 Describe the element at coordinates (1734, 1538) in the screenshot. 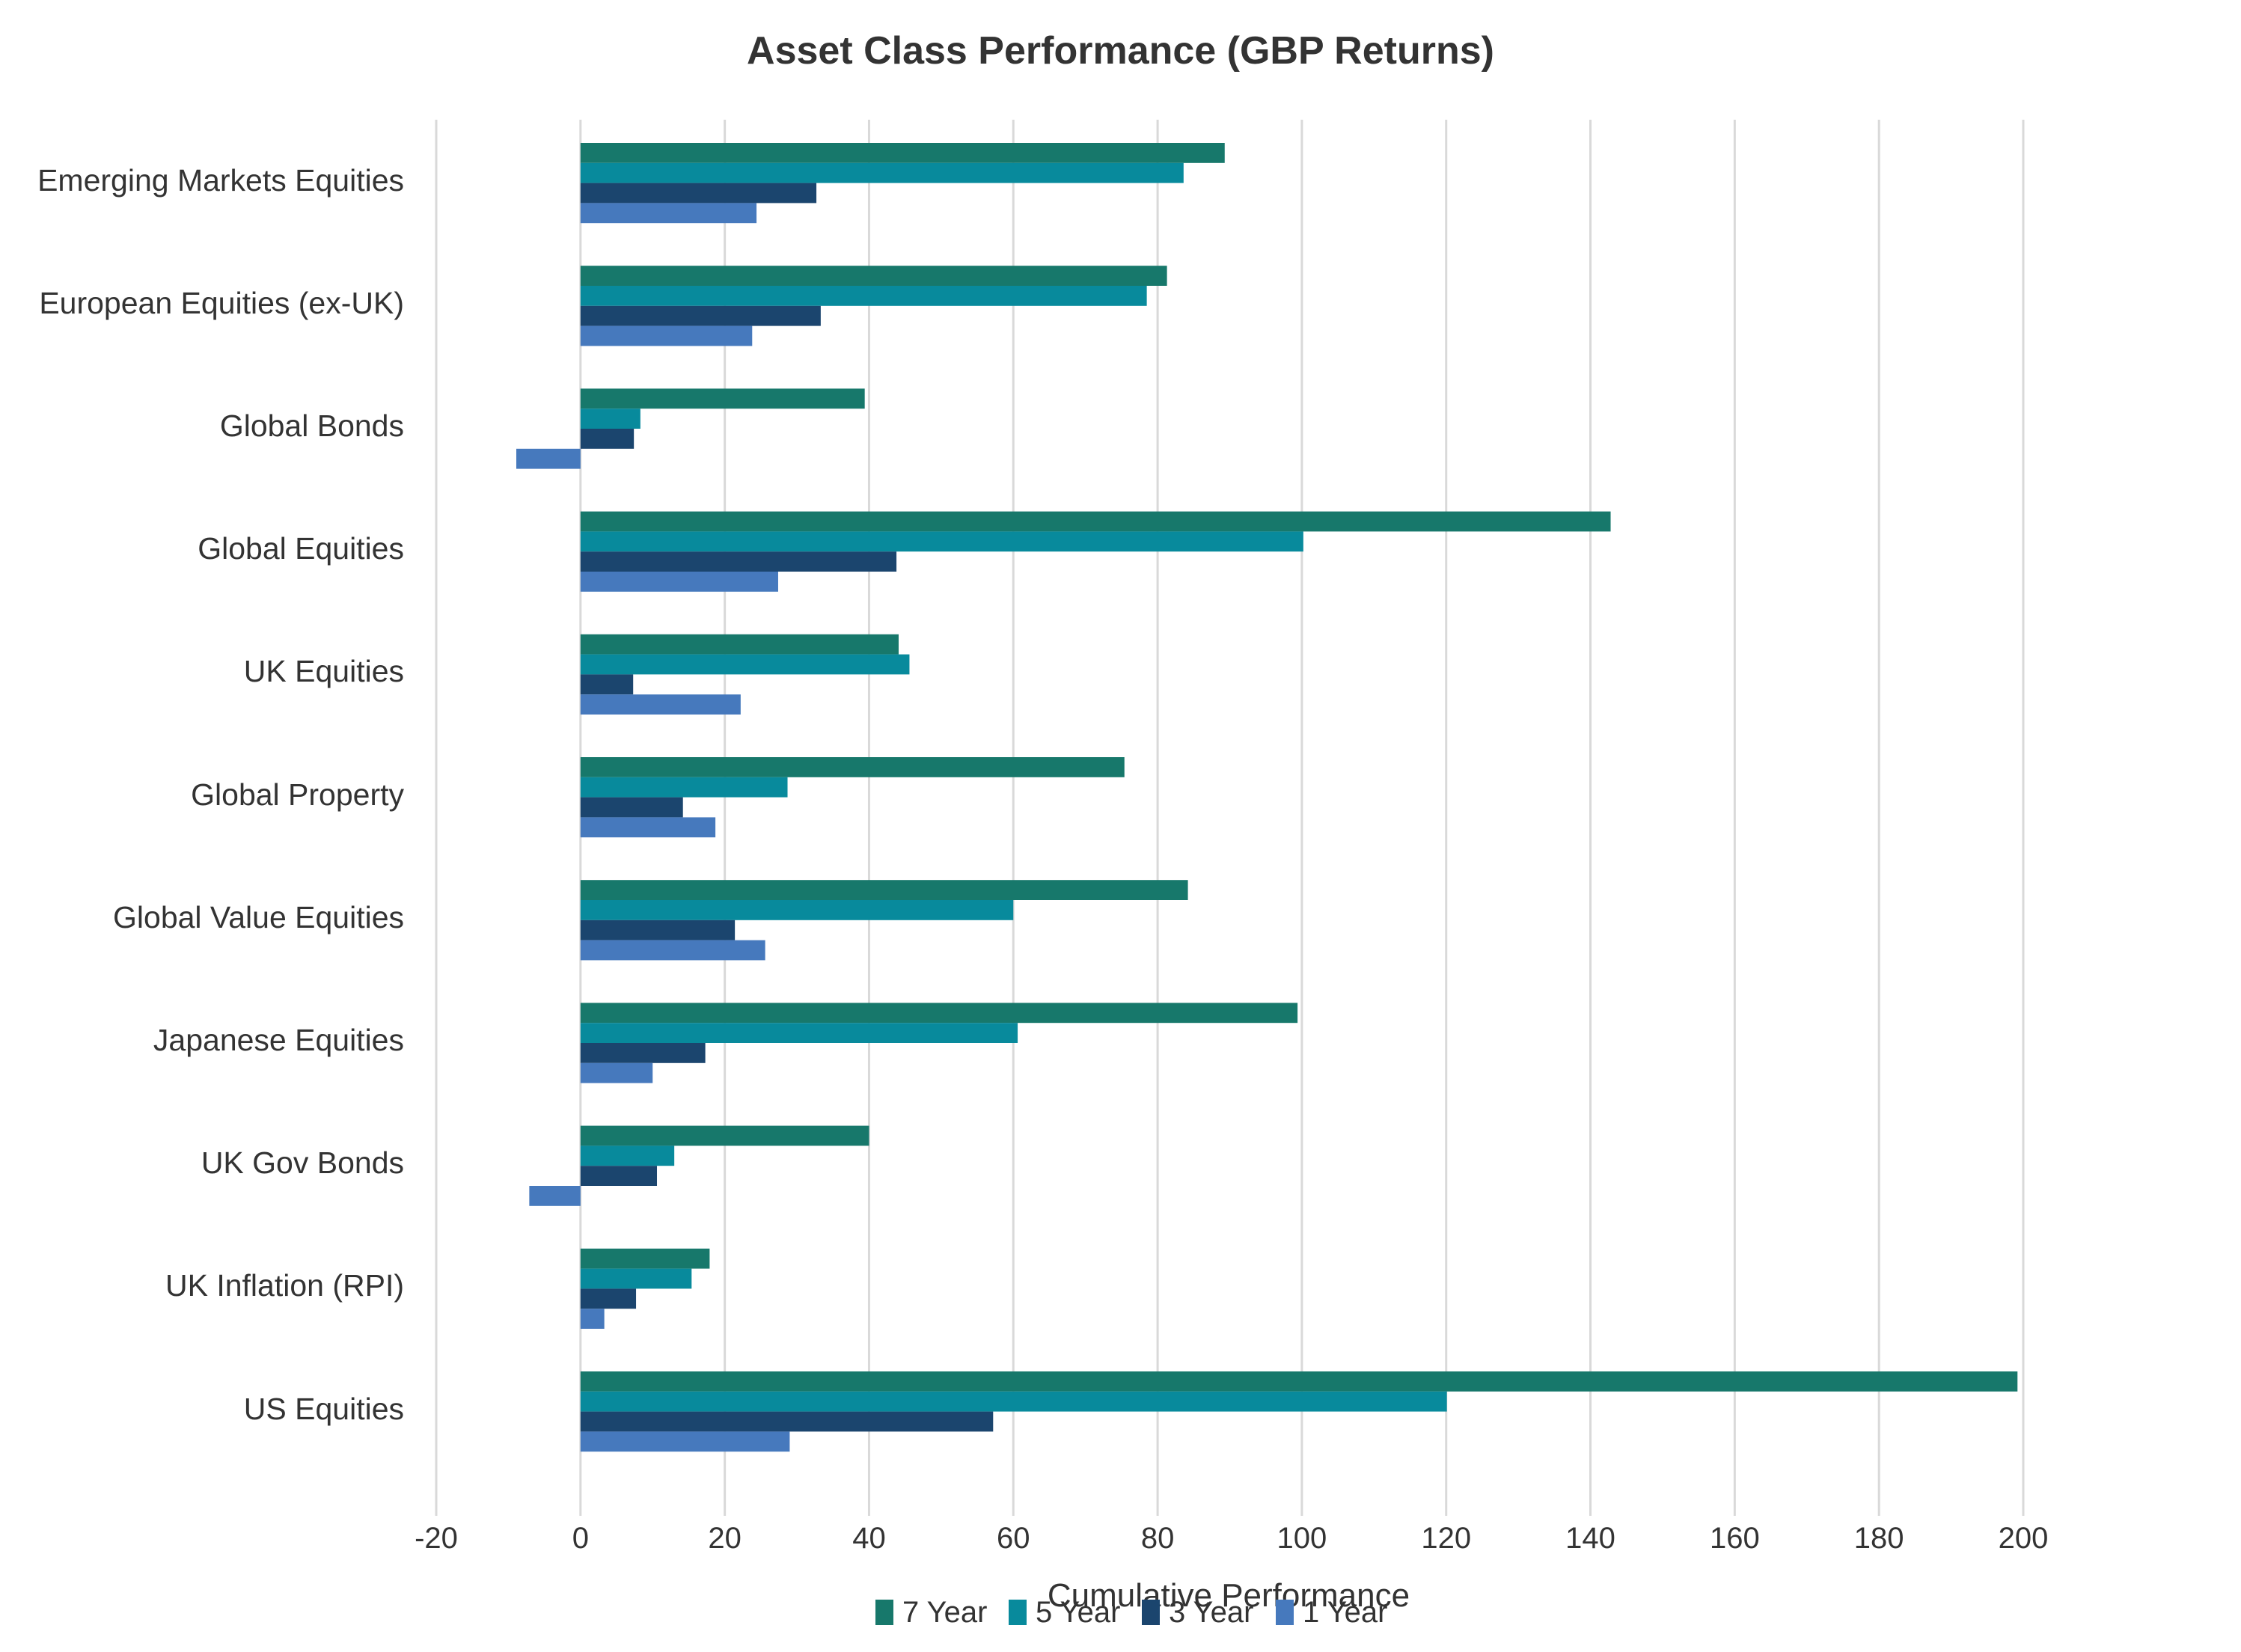

I see `x-tick-label: 160` at that location.